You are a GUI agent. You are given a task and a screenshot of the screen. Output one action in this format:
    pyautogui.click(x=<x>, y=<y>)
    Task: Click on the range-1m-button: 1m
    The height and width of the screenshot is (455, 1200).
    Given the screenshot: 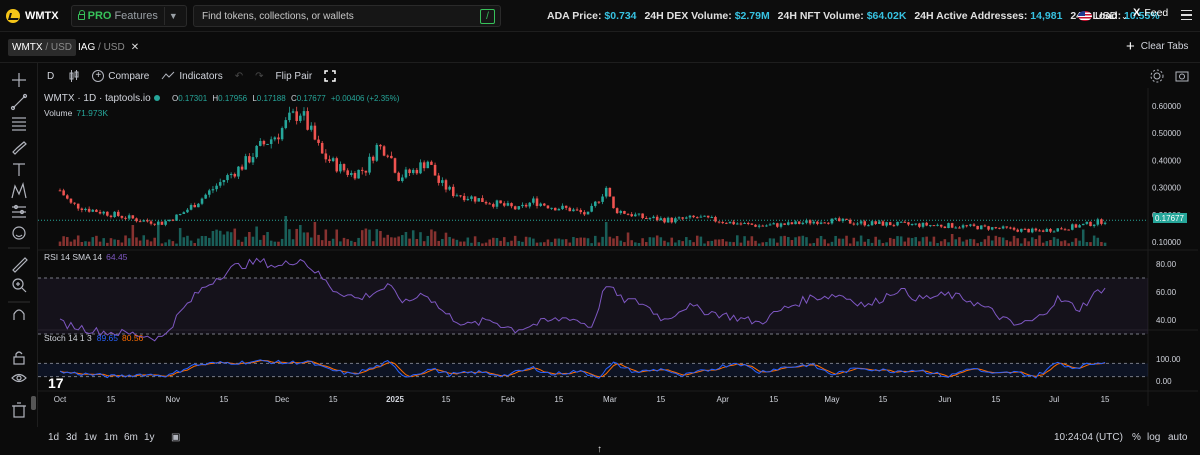 What is the action you would take?
    pyautogui.click(x=111, y=437)
    